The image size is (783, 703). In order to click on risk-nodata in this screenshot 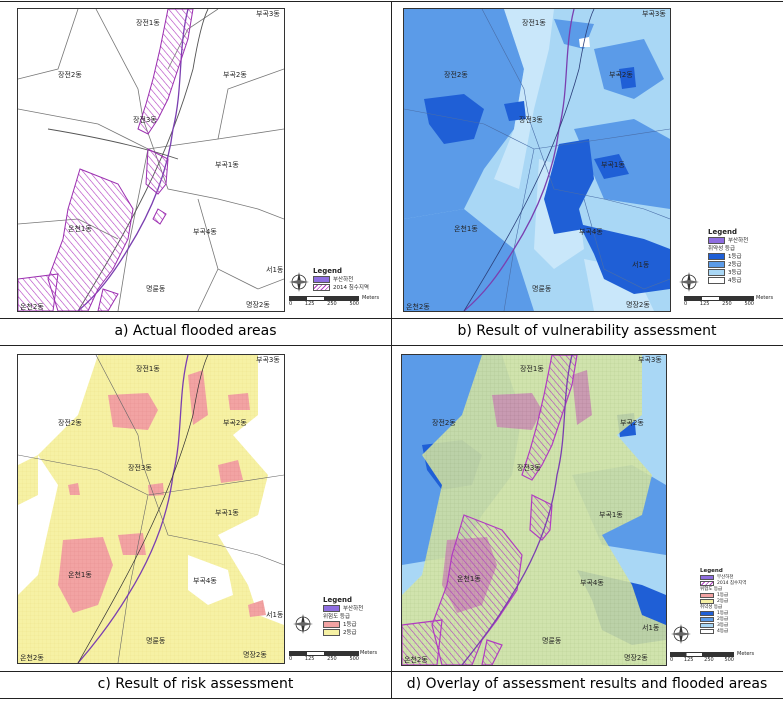, I will do `click(151, 480)`.